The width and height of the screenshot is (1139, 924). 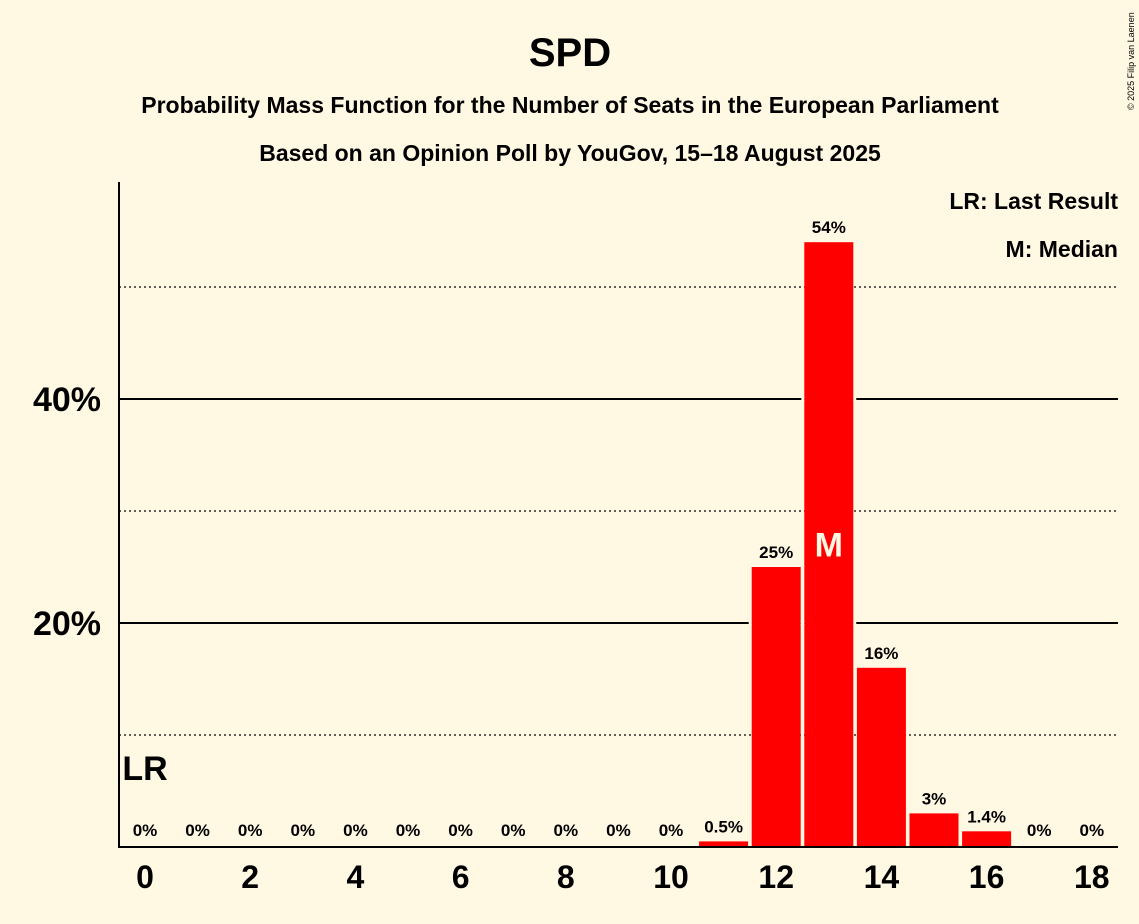 What do you see at coordinates (881, 653) in the screenshot?
I see `bar-label-seat-14: 16%` at bounding box center [881, 653].